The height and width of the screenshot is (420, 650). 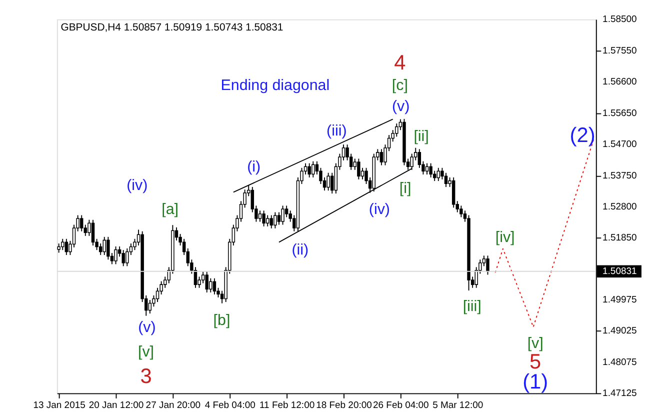 What do you see at coordinates (619, 176) in the screenshot?
I see `y-tick-label: 1.53750` at bounding box center [619, 176].